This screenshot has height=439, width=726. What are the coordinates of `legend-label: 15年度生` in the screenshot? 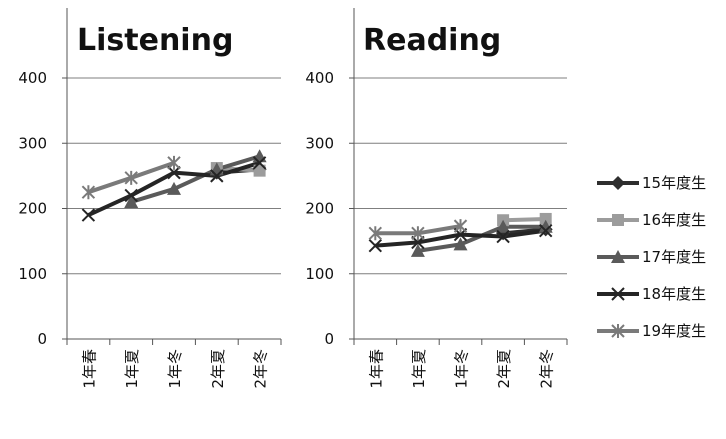 It's located at (674, 183).